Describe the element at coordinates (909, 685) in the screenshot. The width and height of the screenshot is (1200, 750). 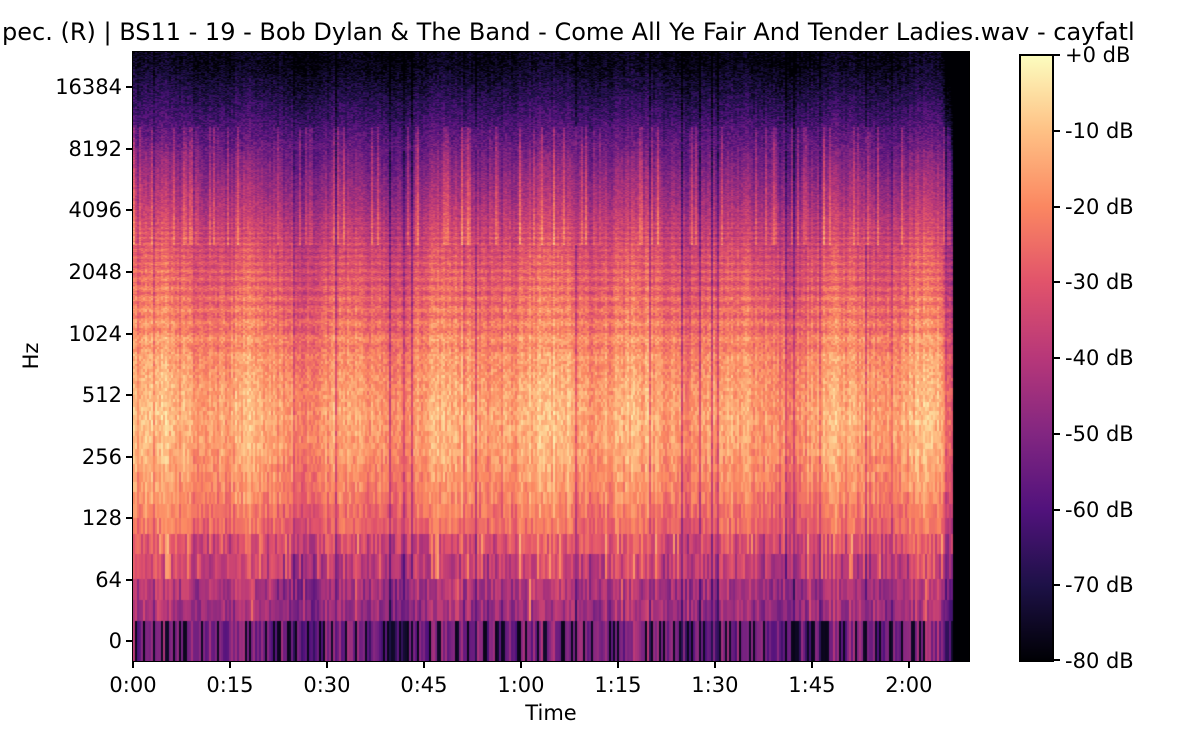
I see `x-tick-label: 2:00` at that location.